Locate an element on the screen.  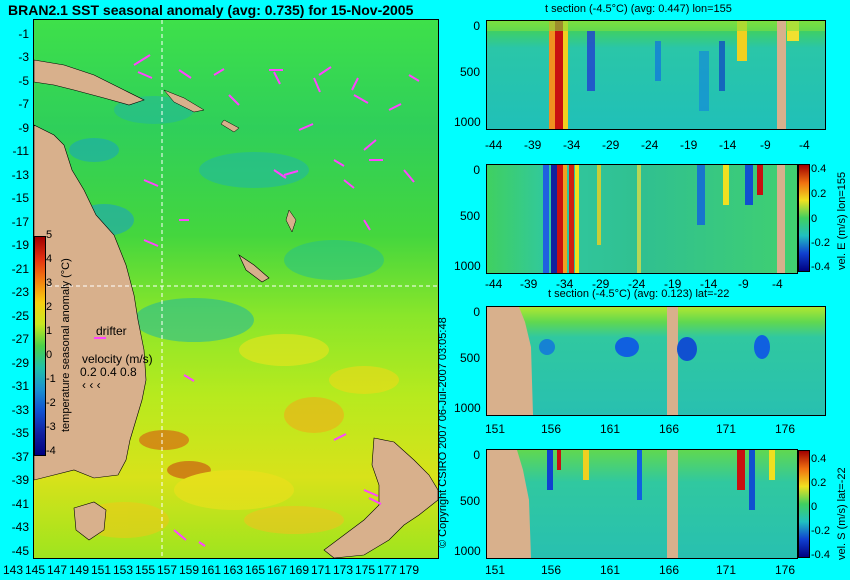
panel4-cbtick: -0.2 is located at coordinates (820, 531).